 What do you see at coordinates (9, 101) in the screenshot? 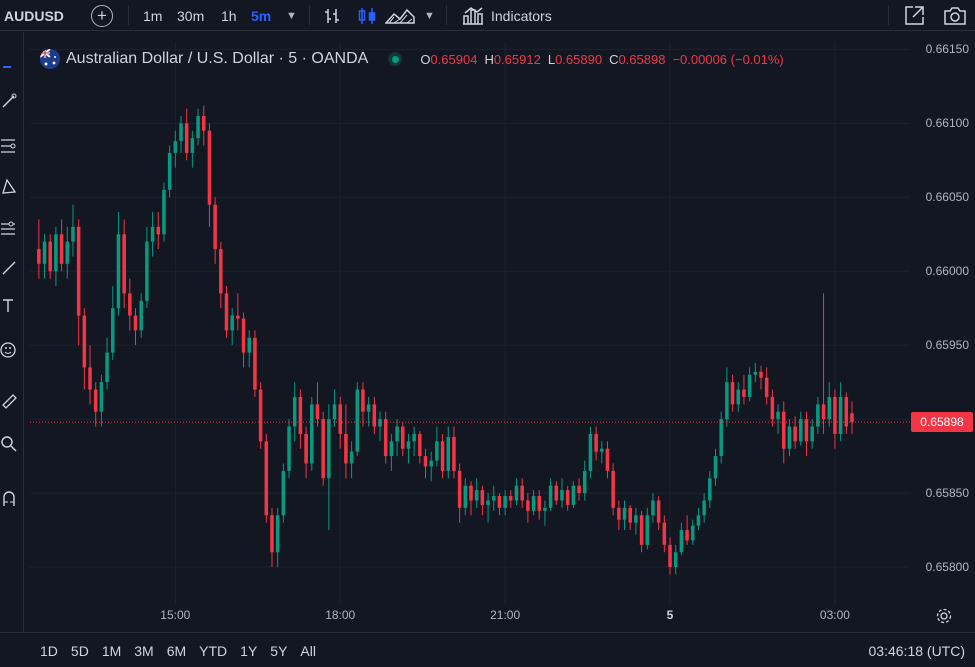
I see `trend-line-icon` at bounding box center [9, 101].